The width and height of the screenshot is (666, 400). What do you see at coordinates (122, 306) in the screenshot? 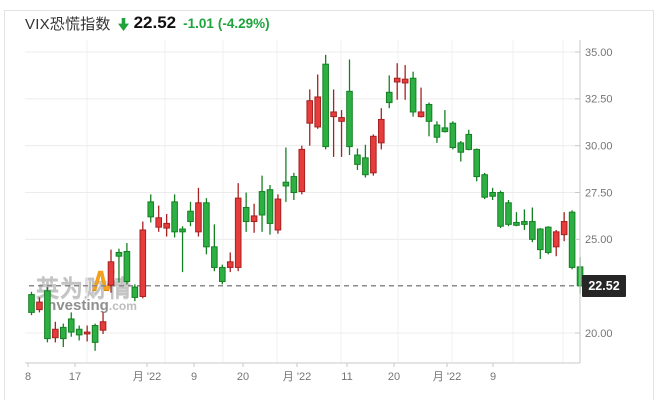
I see `watermark-tld-text: .com` at bounding box center [122, 306].